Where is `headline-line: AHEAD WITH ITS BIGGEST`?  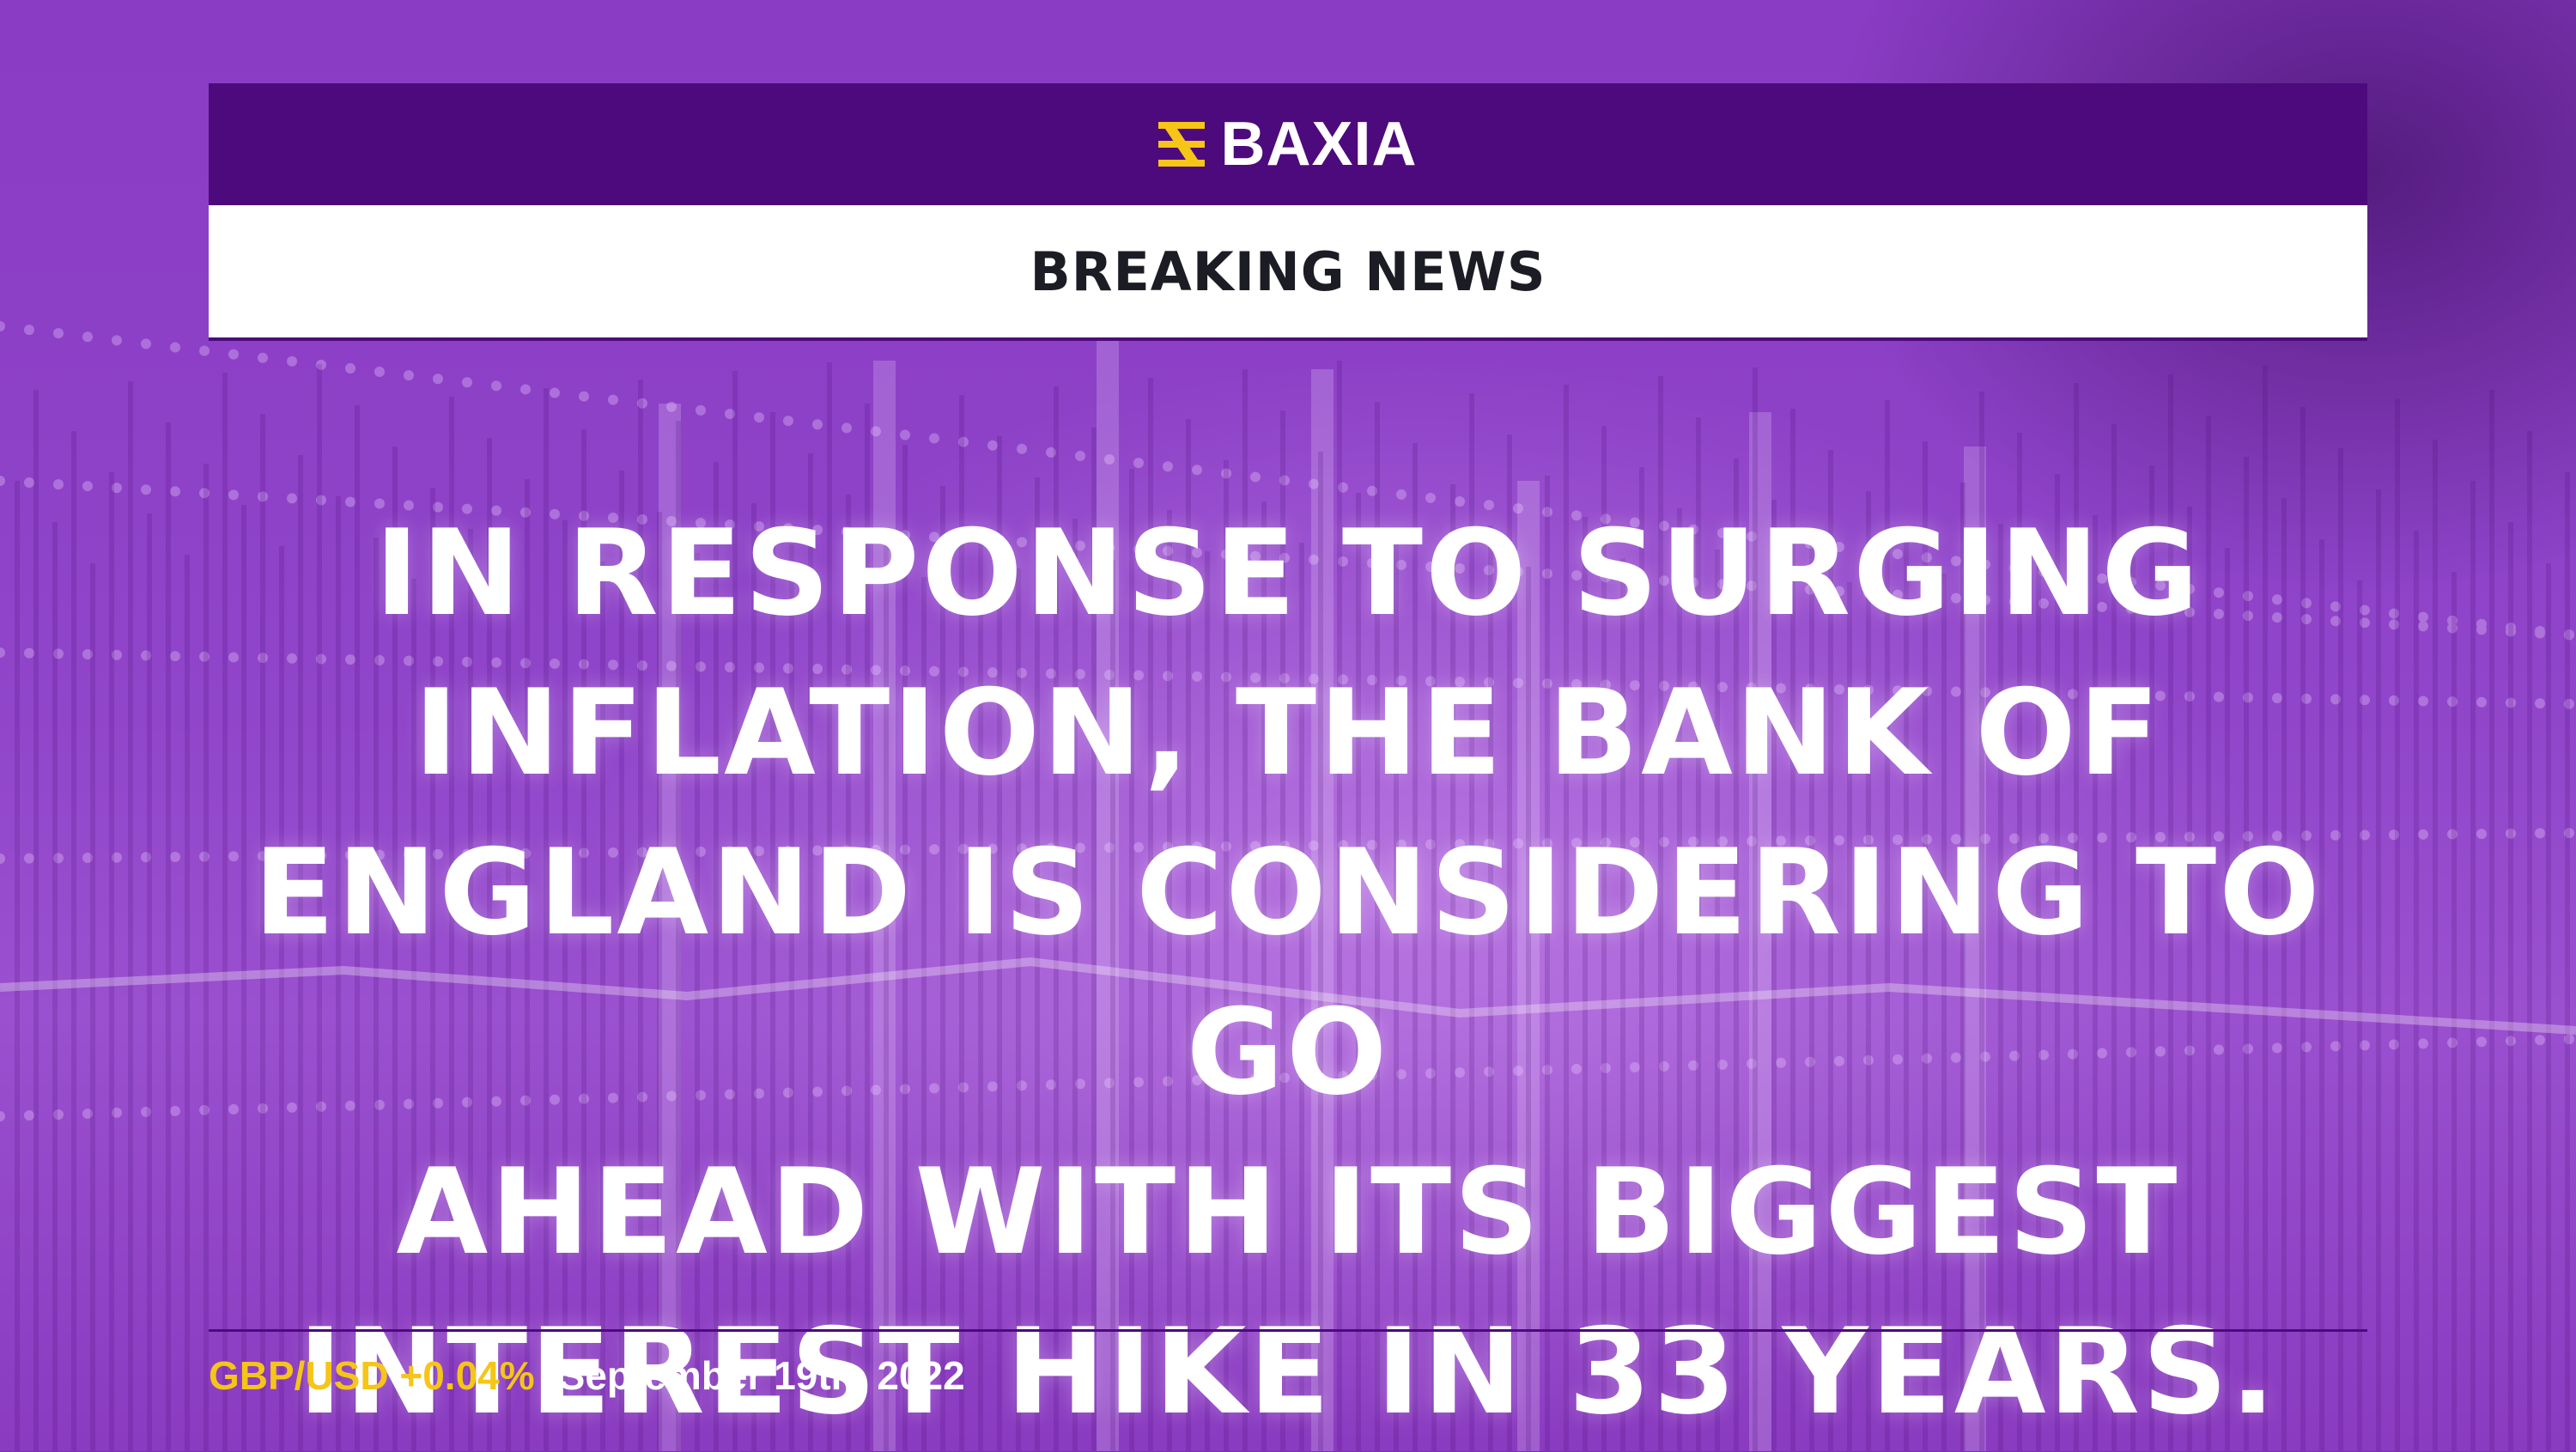 headline-line: AHEAD WITH ITS BIGGEST is located at coordinates (1288, 1212).